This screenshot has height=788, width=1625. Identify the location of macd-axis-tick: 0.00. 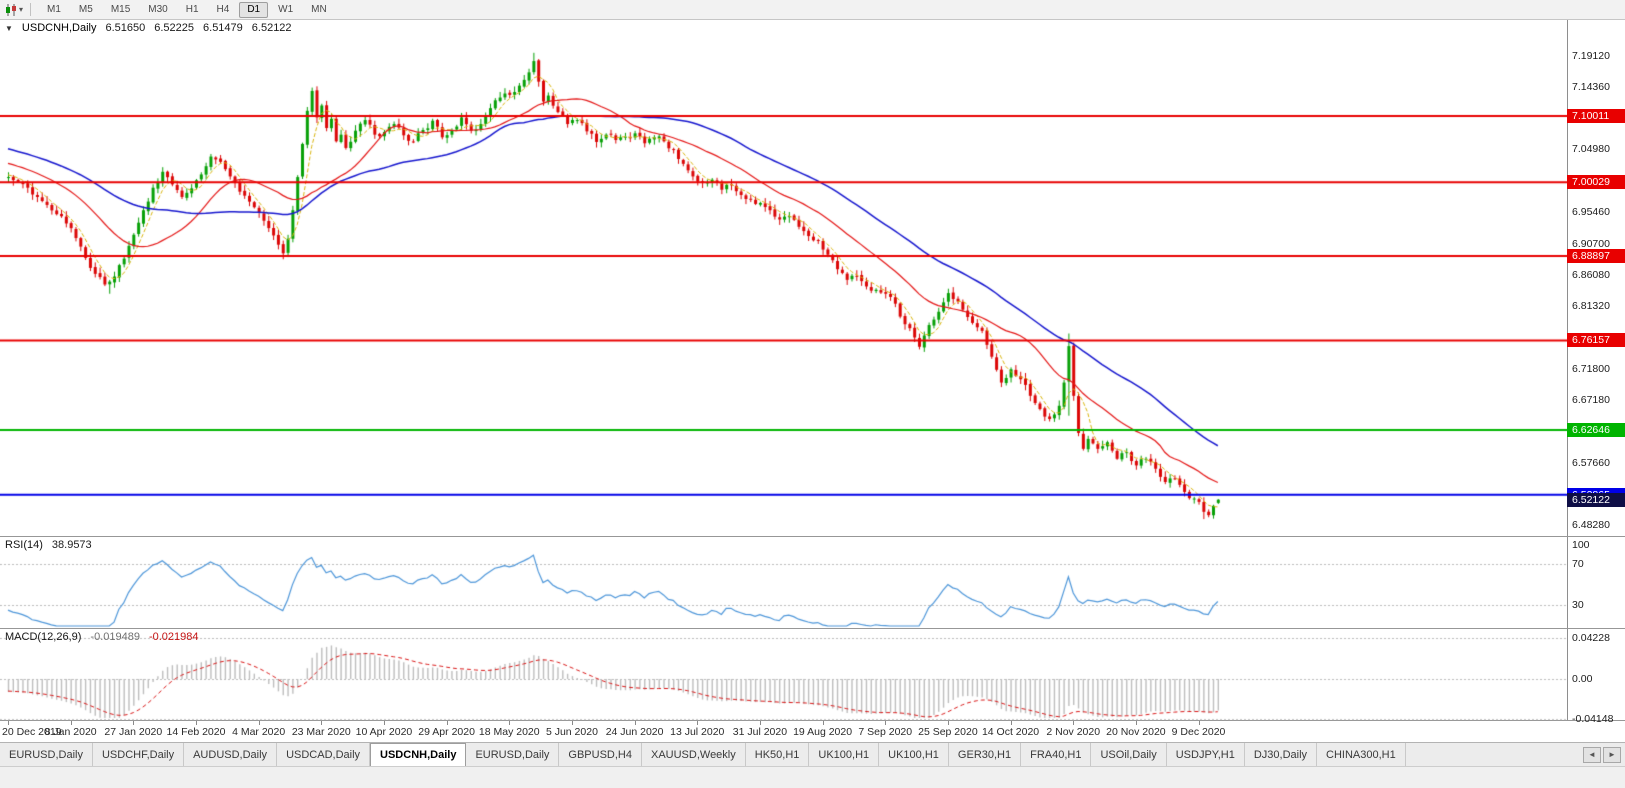
(1582, 679).